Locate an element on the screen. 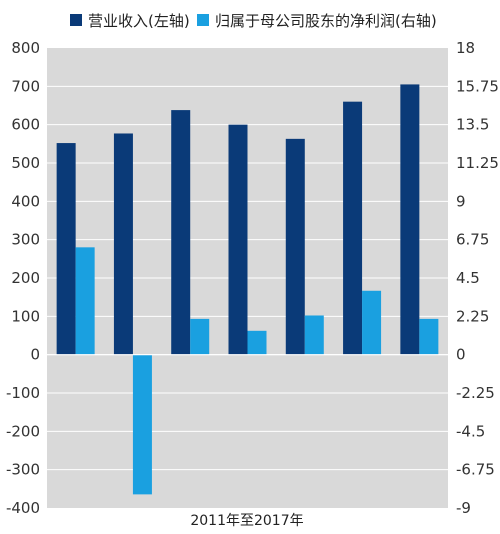 The image size is (500, 534). left-tick-label: -300 is located at coordinates (23, 470).